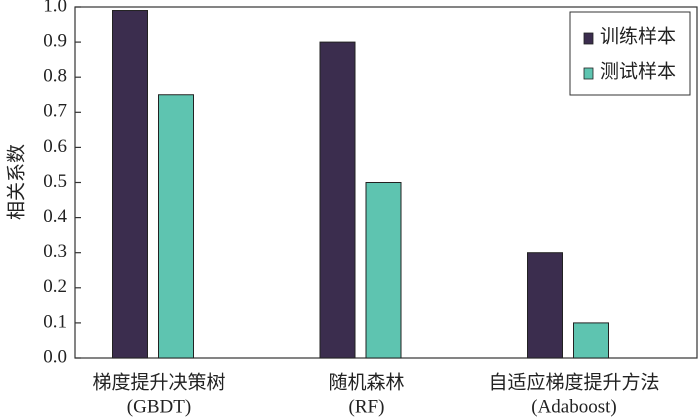 The height and width of the screenshot is (419, 700). Describe the element at coordinates (366, 382) in the screenshot. I see `x-tick-label: 随机森林` at that location.